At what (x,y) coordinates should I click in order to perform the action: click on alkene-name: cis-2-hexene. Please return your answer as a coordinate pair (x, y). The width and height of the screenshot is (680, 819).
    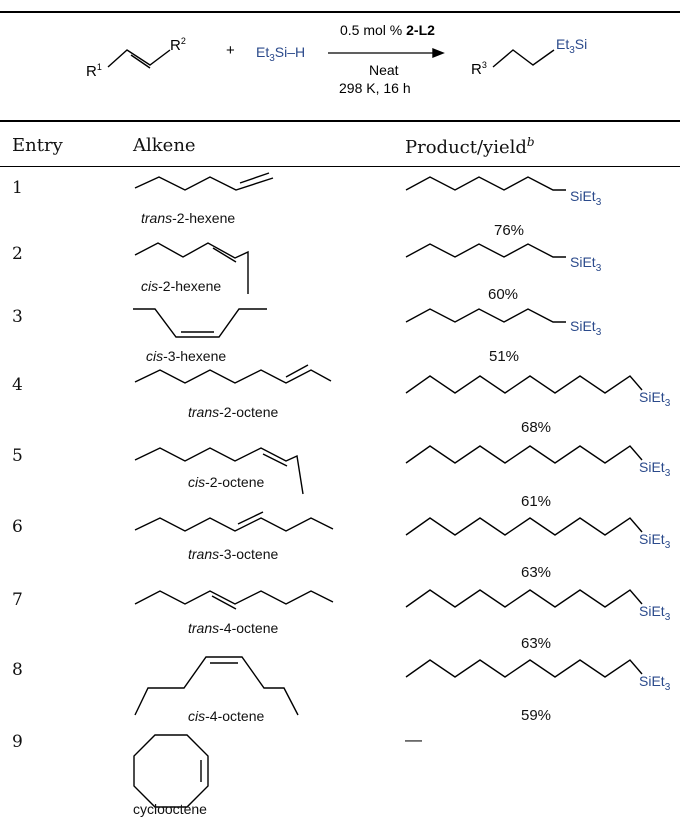
    Looking at the image, I should click on (181, 286).